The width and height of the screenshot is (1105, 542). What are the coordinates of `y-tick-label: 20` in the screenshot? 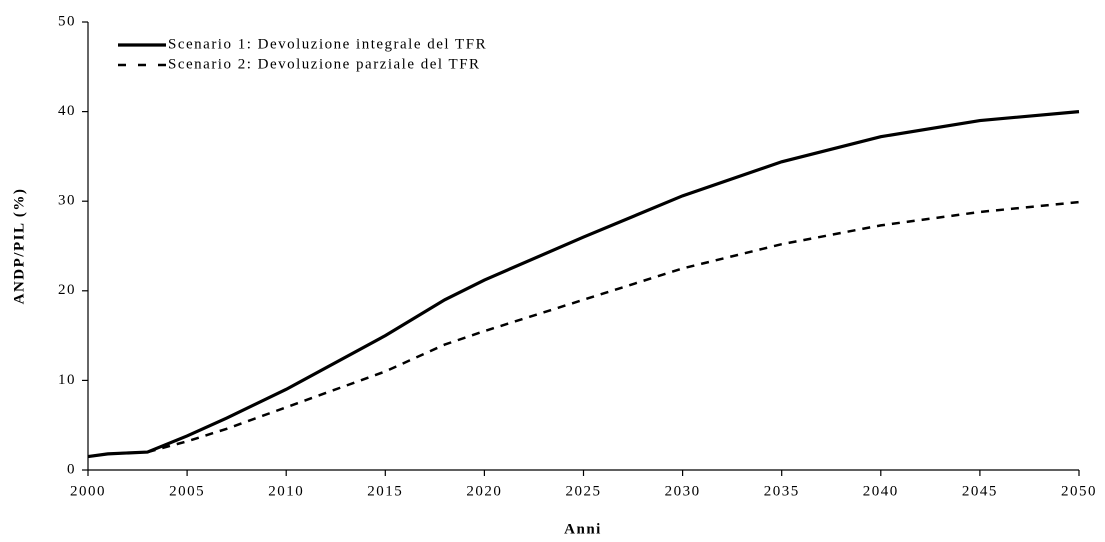 It's located at (67, 290).